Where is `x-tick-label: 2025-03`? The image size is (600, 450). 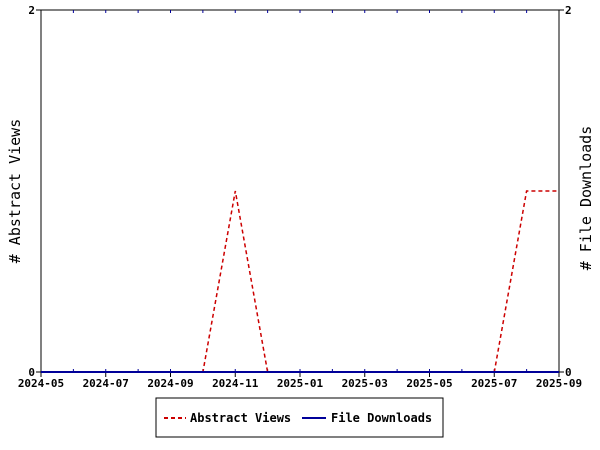 x-tick-label: 2025-03 is located at coordinates (365, 383).